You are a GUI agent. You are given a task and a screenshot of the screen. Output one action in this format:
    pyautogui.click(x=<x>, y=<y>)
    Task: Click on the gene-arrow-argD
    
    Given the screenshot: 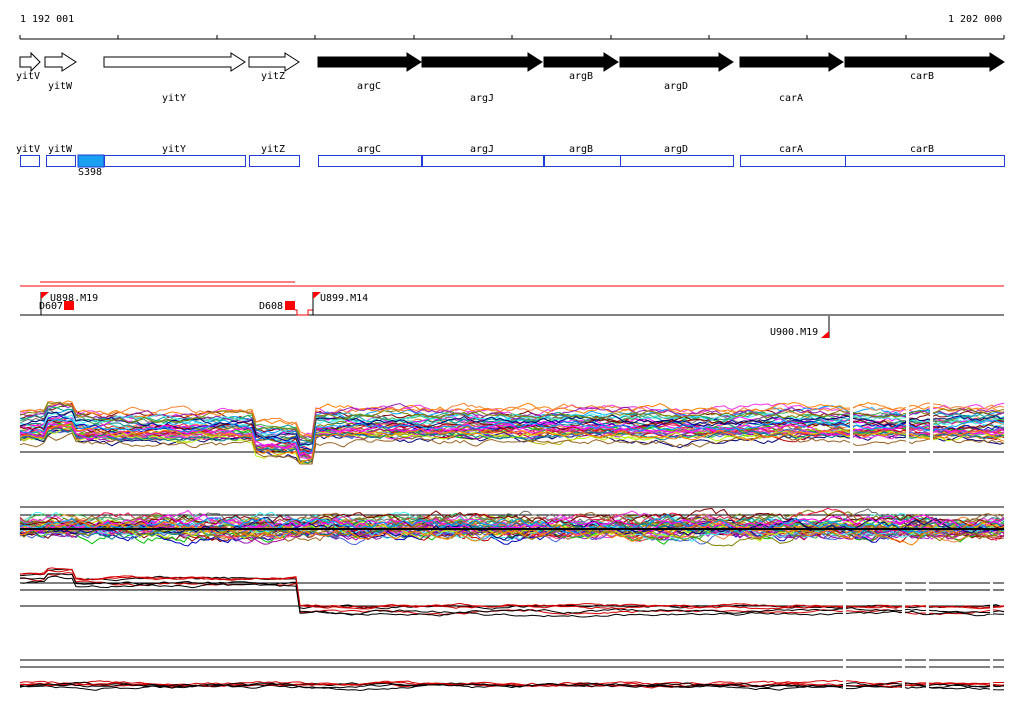 What is the action you would take?
    pyautogui.click(x=676, y=62)
    